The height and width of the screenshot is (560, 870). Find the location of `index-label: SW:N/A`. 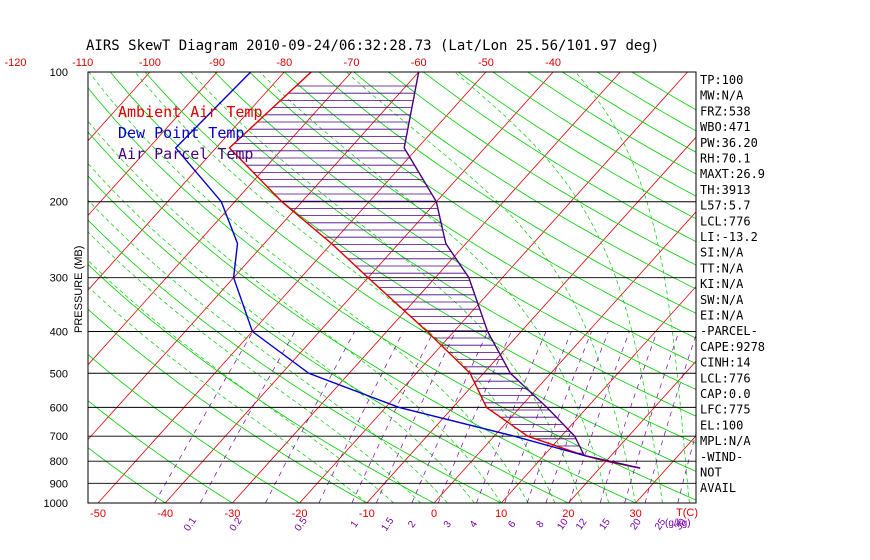

index-label: SW:N/A is located at coordinates (722, 300).